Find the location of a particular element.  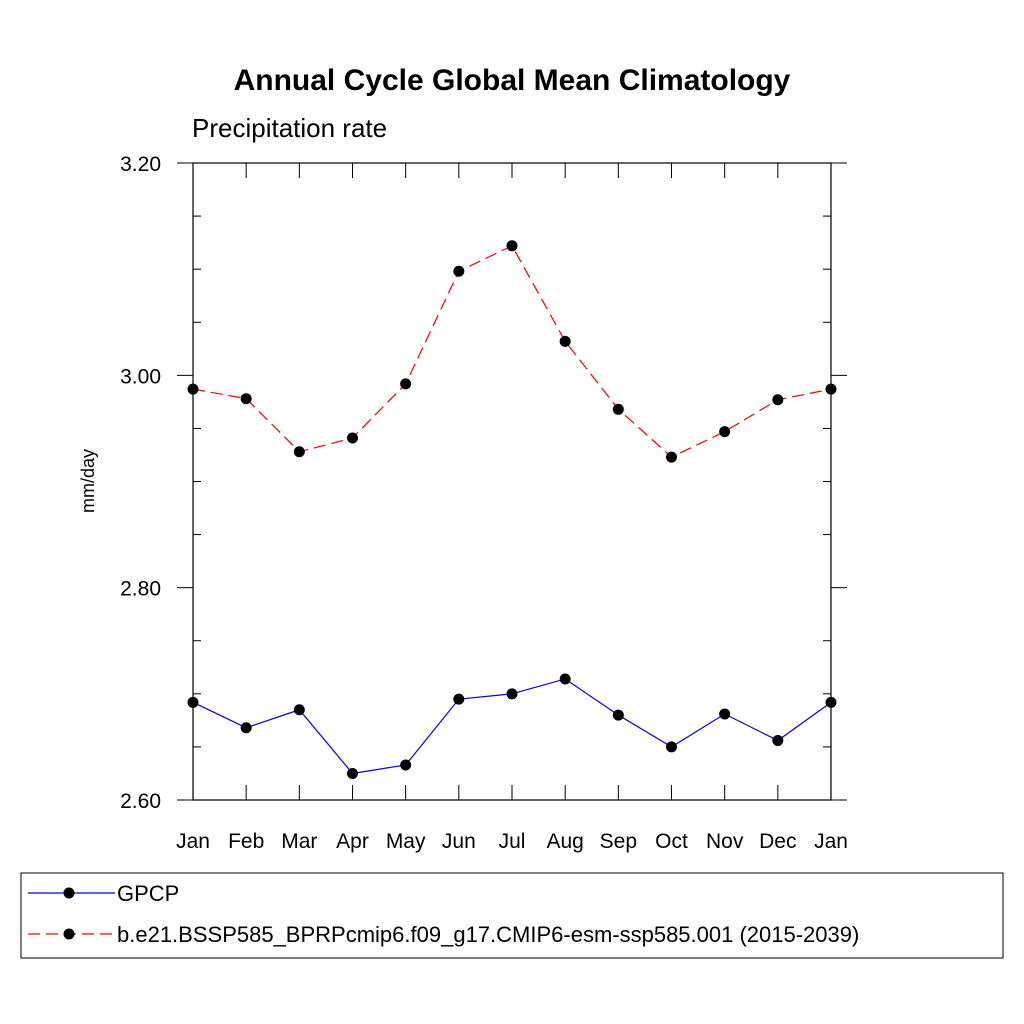

legend-box is located at coordinates (512, 915).